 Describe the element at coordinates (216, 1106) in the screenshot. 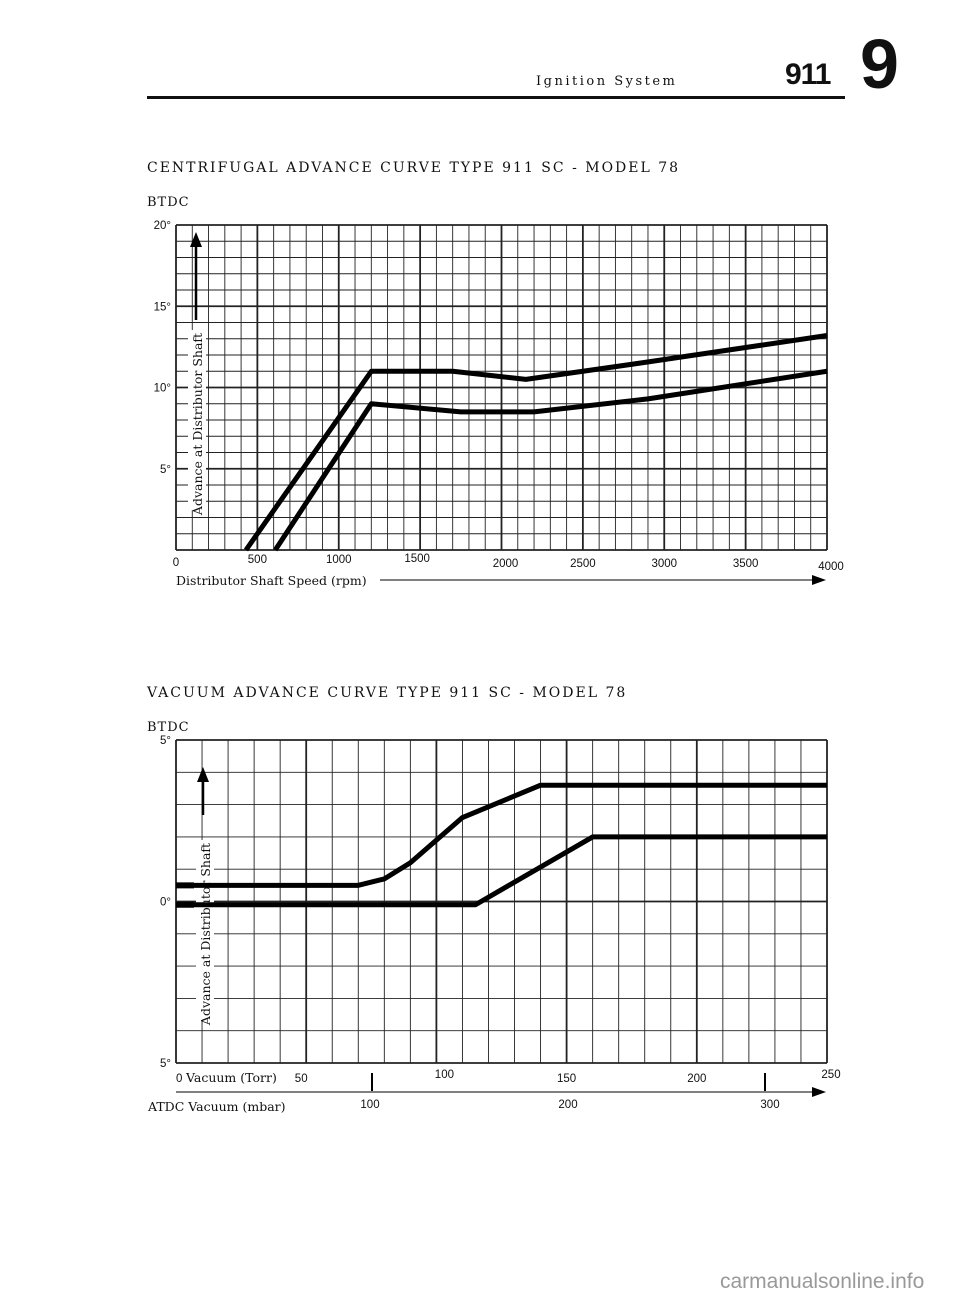

I see `x-axis-secondary-label: ATDC Vacuum (mbar)` at that location.